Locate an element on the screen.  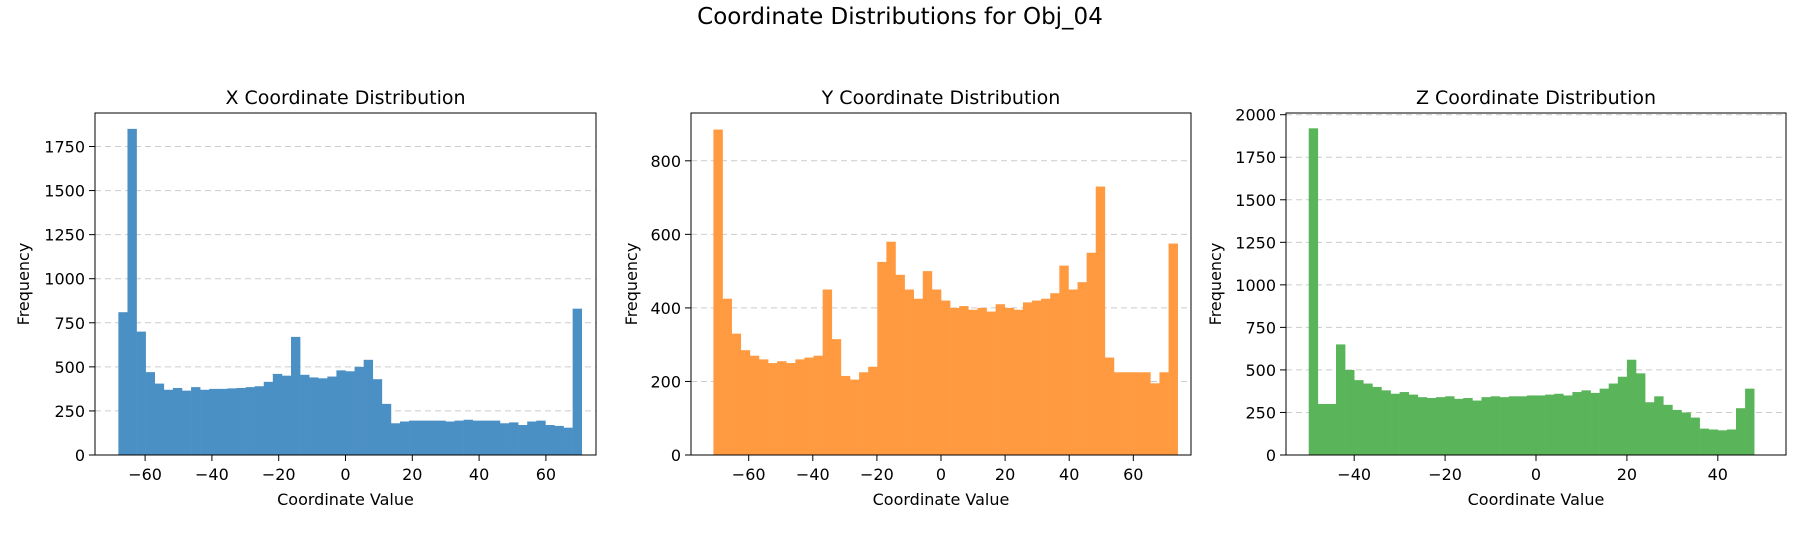
x-tick-label: 40 is located at coordinates (1718, 474).